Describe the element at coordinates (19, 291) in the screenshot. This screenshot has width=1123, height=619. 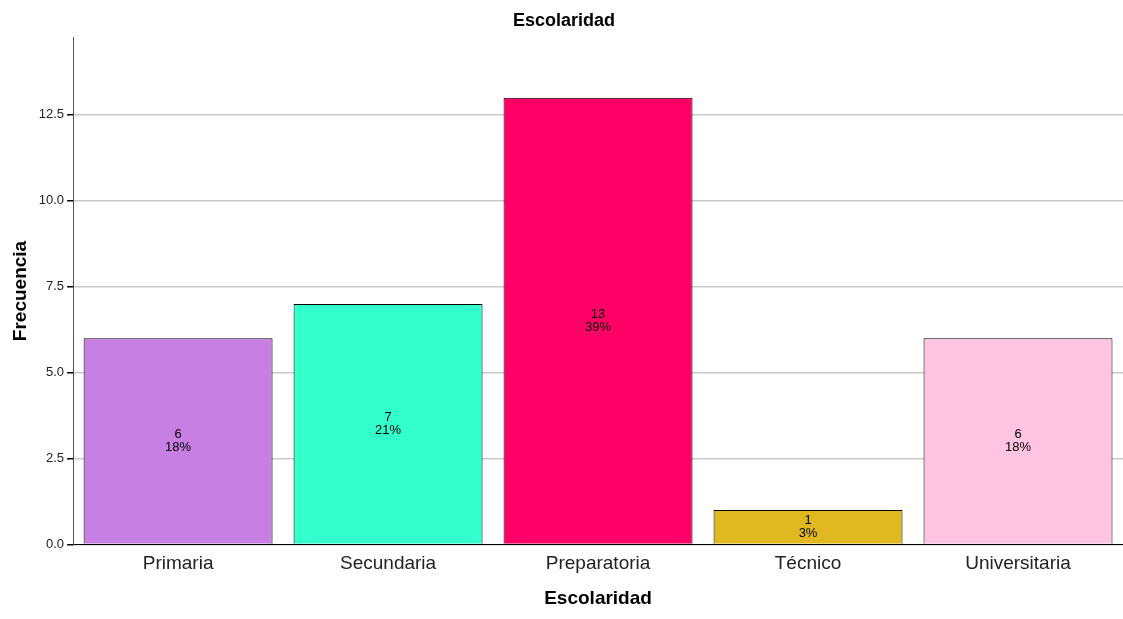
I see `y-axis-title: Frecuencia` at that location.